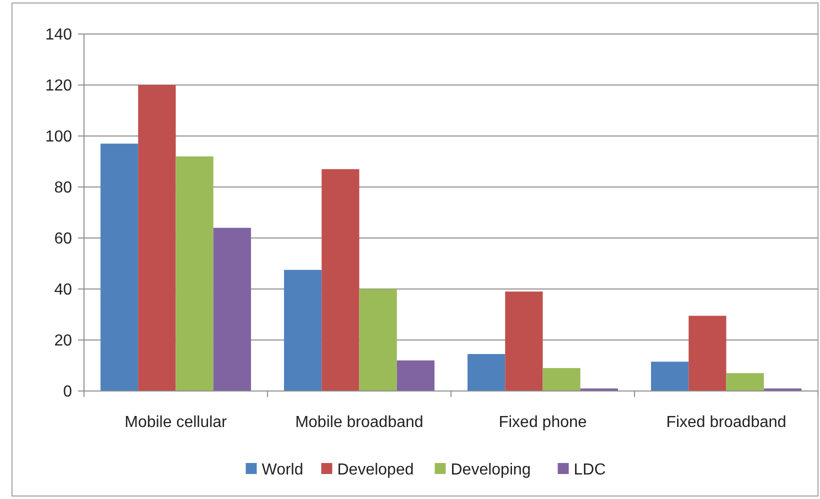 The height and width of the screenshot is (499, 820). What do you see at coordinates (283, 470) in the screenshot?
I see `legend-label: World` at bounding box center [283, 470].